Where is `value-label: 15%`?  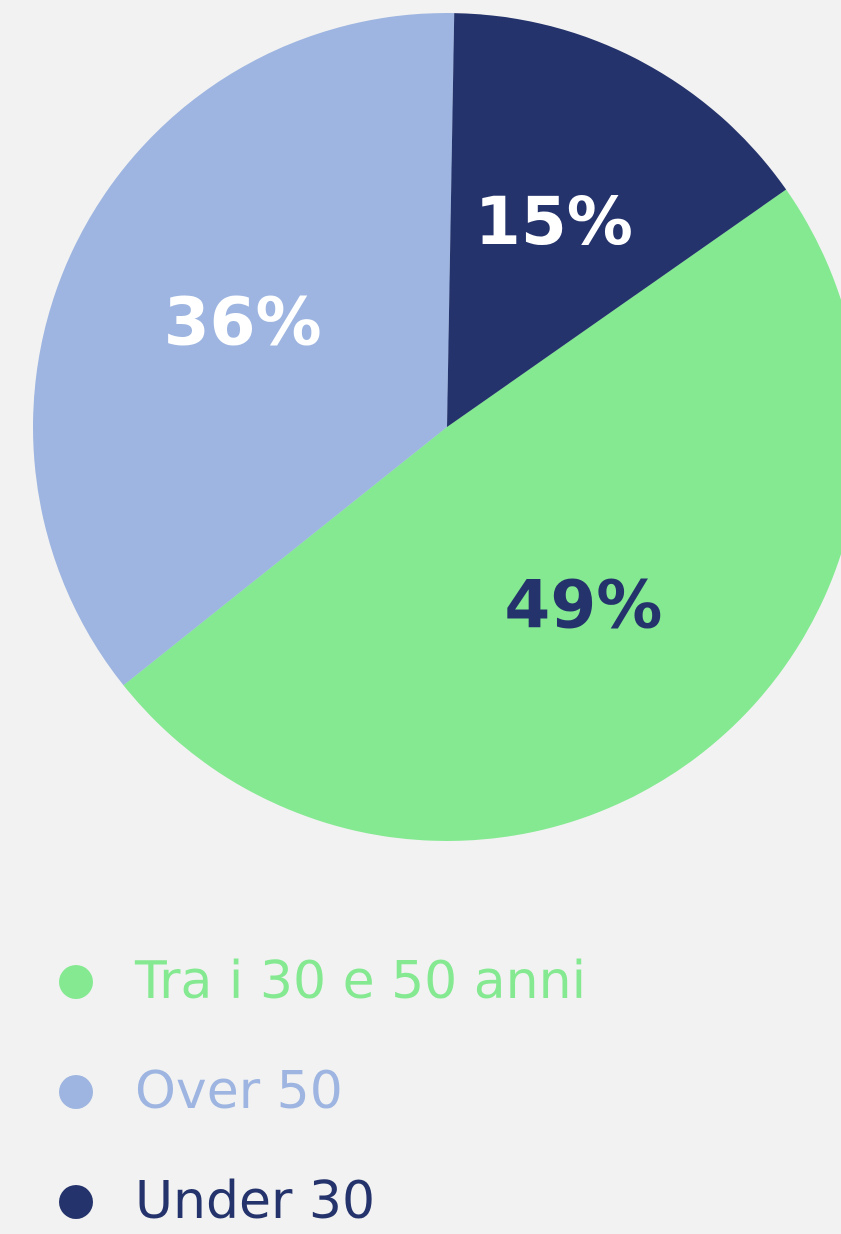
value-label: 15% is located at coordinates (554, 221).